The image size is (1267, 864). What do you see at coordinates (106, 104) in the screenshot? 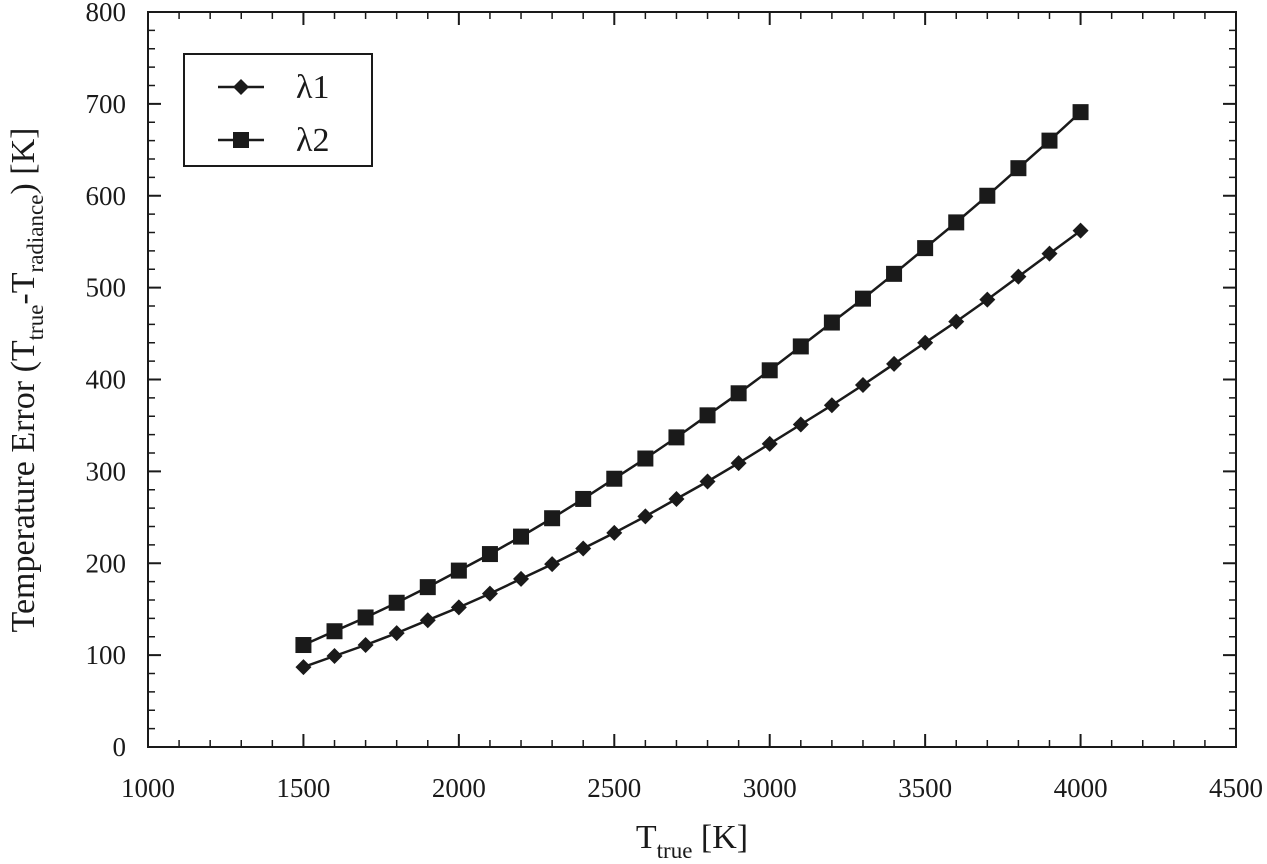
I see `y-tick-label: 700` at bounding box center [106, 104].